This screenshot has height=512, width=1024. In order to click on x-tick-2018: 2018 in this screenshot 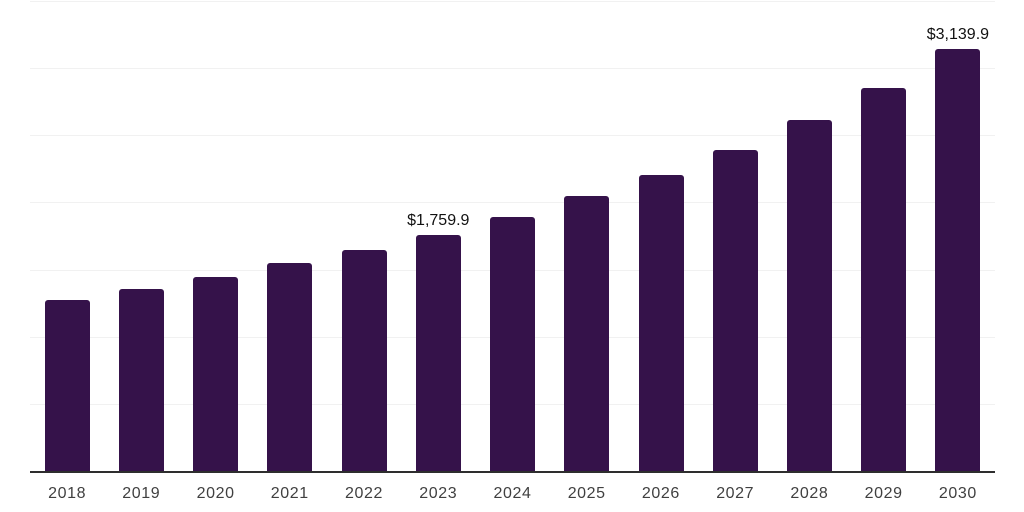, I will do `click(67, 493)`.